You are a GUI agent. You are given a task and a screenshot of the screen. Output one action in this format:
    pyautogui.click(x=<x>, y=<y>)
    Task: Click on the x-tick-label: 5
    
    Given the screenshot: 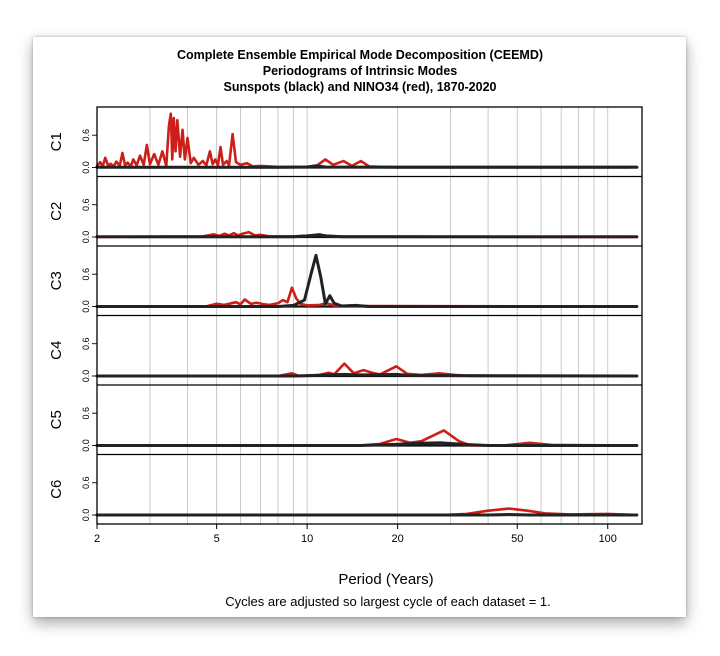 What is the action you would take?
    pyautogui.click(x=217, y=539)
    